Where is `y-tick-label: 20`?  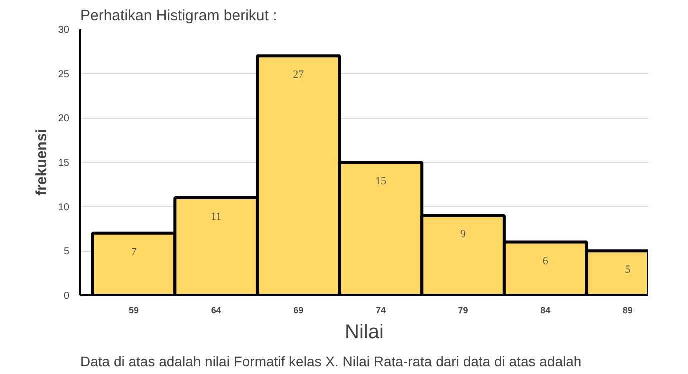 y-tick-label: 20 is located at coordinates (64, 119).